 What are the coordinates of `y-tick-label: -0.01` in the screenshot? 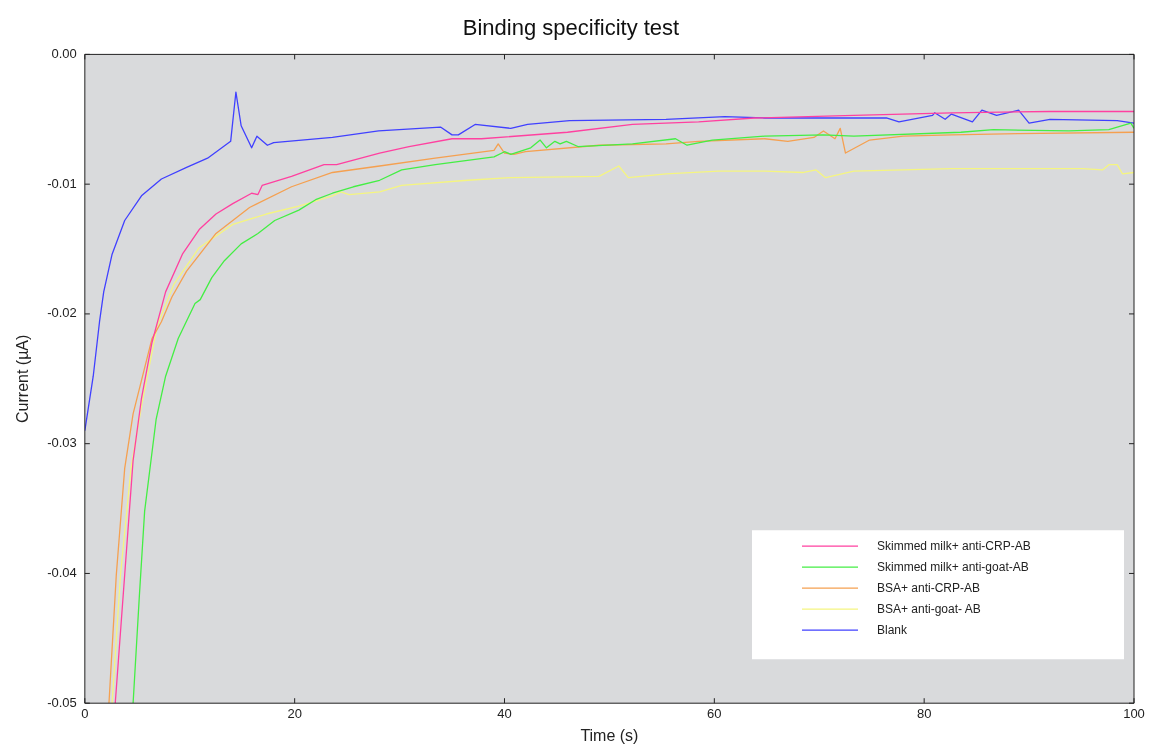 It's located at (62, 183).